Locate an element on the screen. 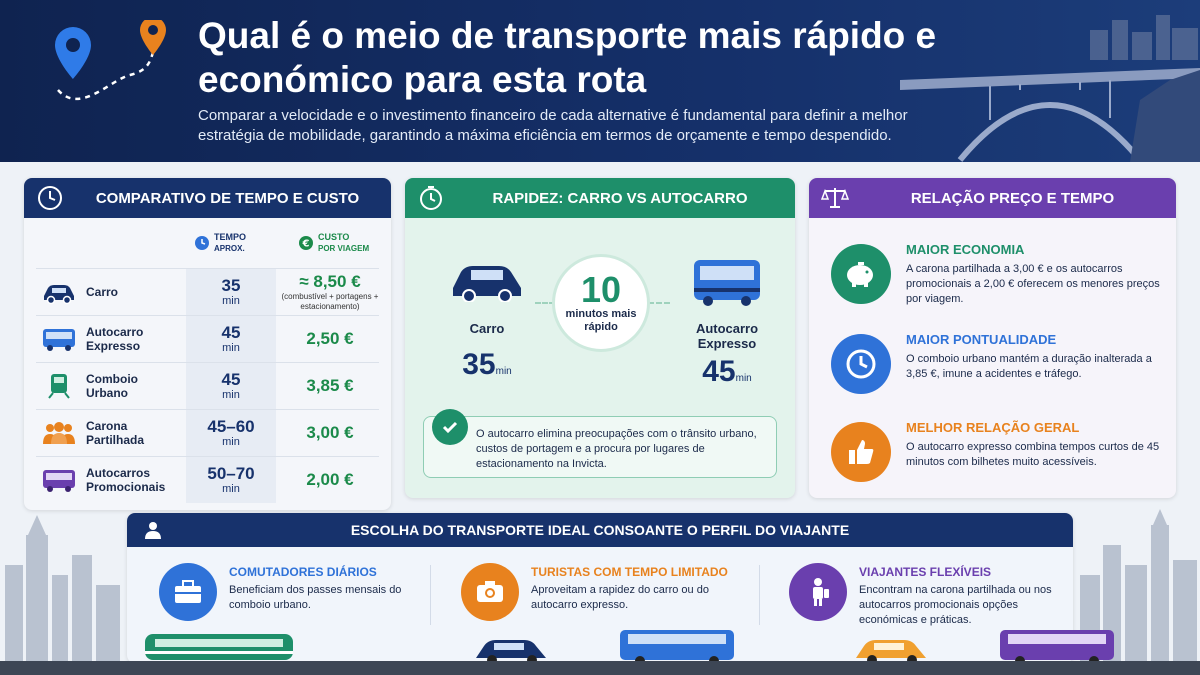 The height and width of the screenshot is (675, 1200). car-time: 35min is located at coordinates (487, 365).